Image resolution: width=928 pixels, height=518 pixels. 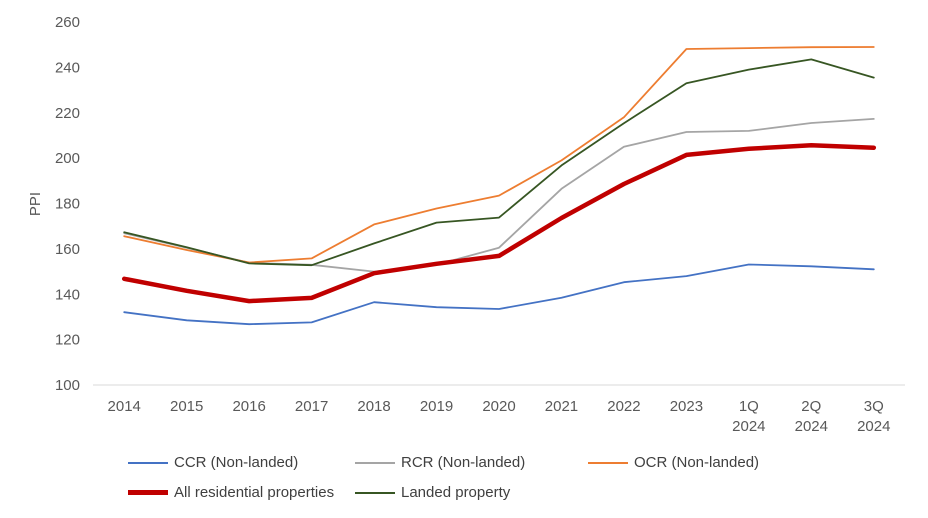 I want to click on x-tick-label: 2019, so click(x=436, y=406).